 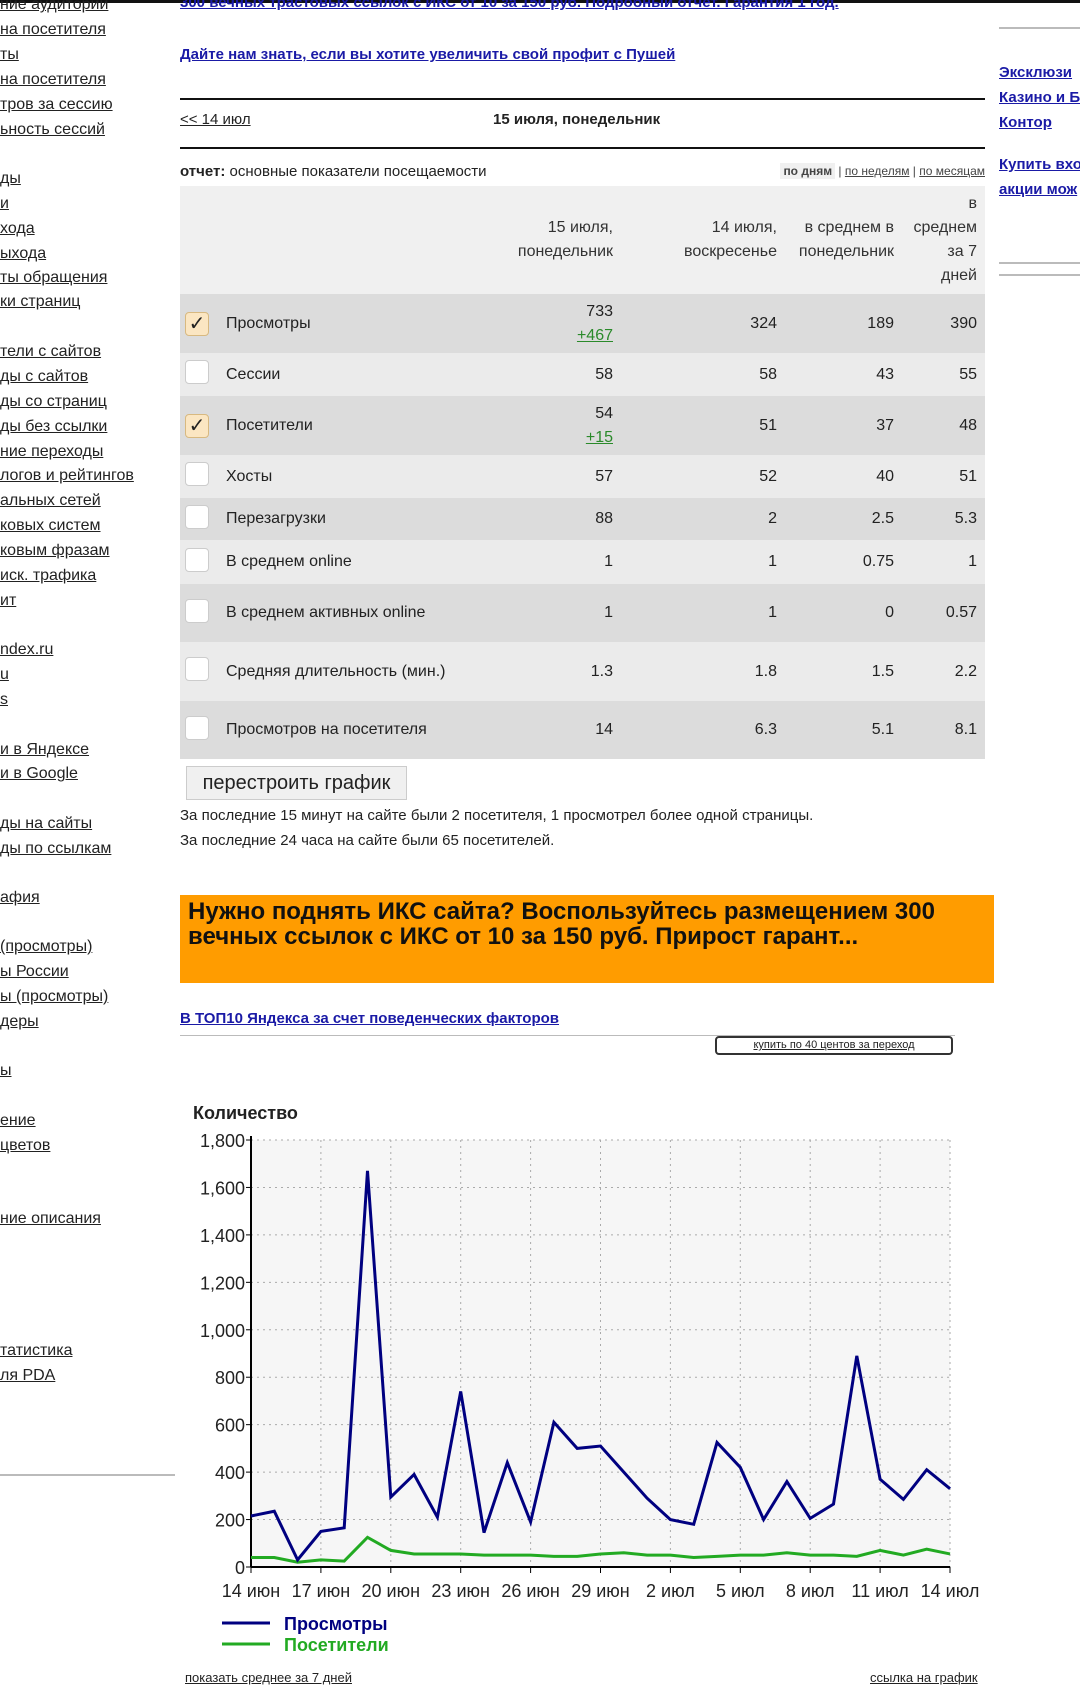 What do you see at coordinates (924, 1677) in the screenshot?
I see `chart-link: ссылка на график` at bounding box center [924, 1677].